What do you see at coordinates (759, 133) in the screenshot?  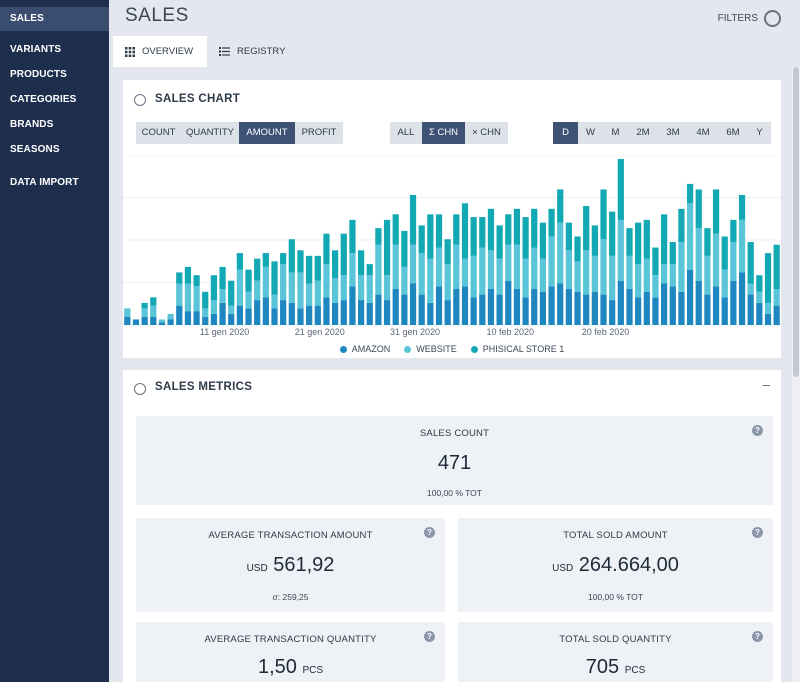 I see `period-y-button: Y` at bounding box center [759, 133].